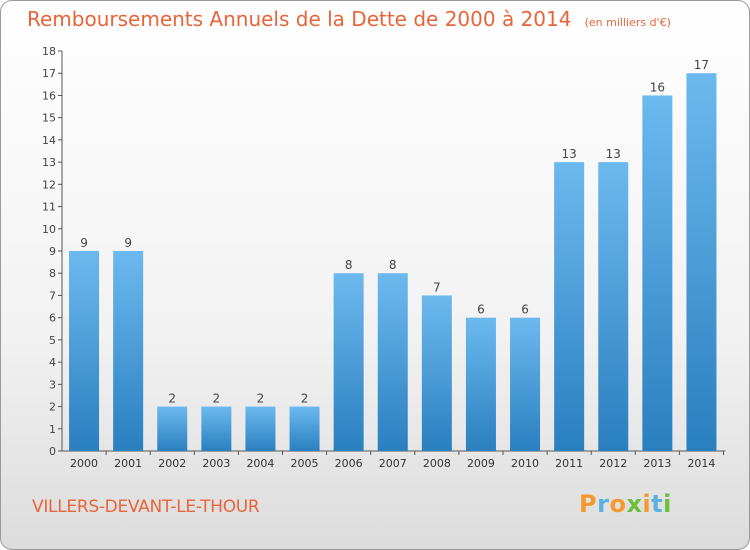 The height and width of the screenshot is (550, 750). I want to click on x-tick-label: 2013, so click(657, 463).